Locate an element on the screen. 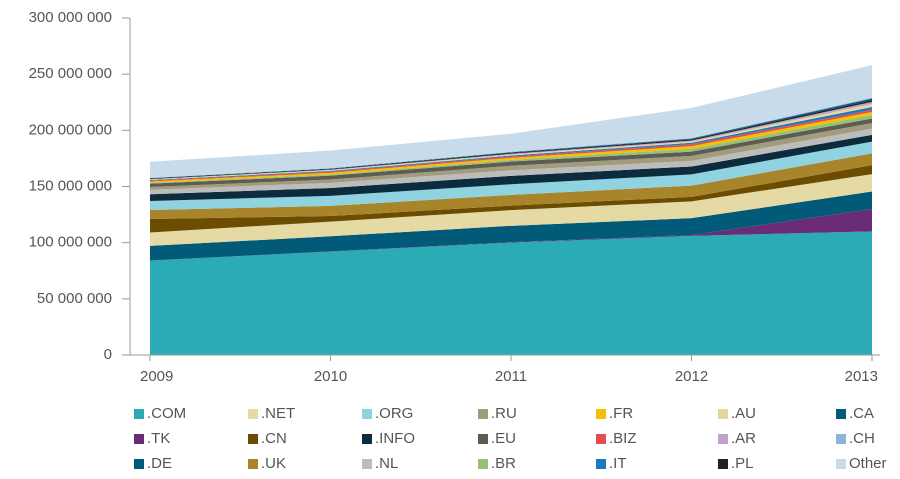 The width and height of the screenshot is (900, 479). y-tick-label: 150 000 000 is located at coordinates (70, 185).